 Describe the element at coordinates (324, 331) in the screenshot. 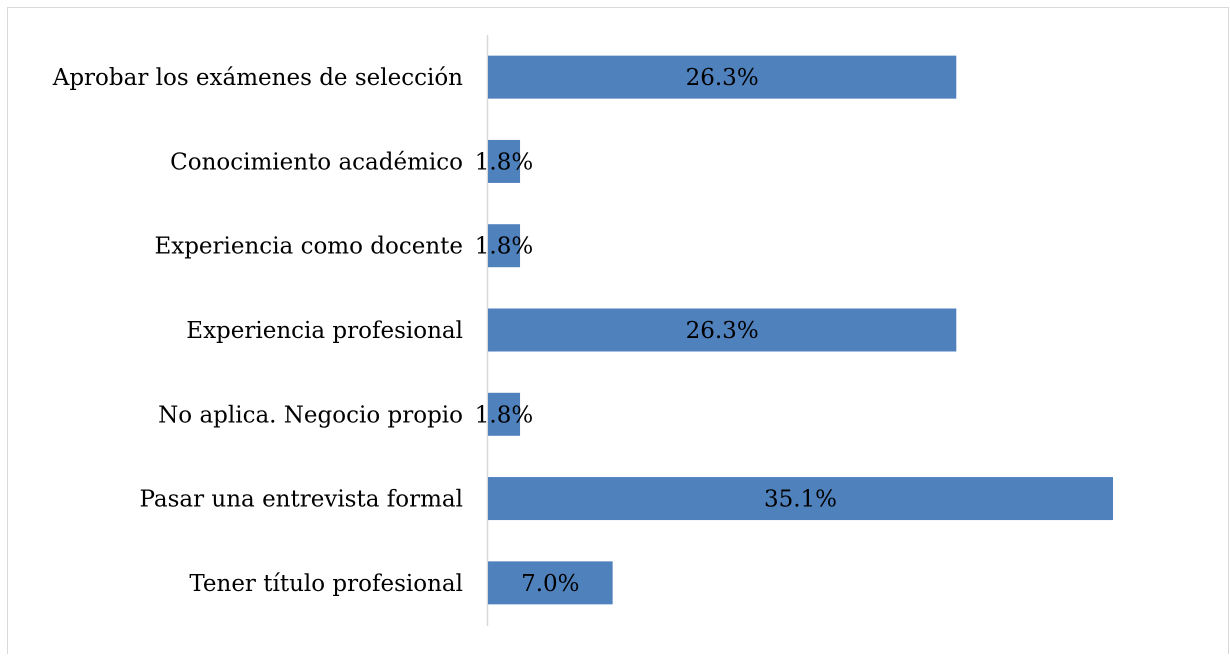

I see `category-label: Experiencia profesional` at that location.